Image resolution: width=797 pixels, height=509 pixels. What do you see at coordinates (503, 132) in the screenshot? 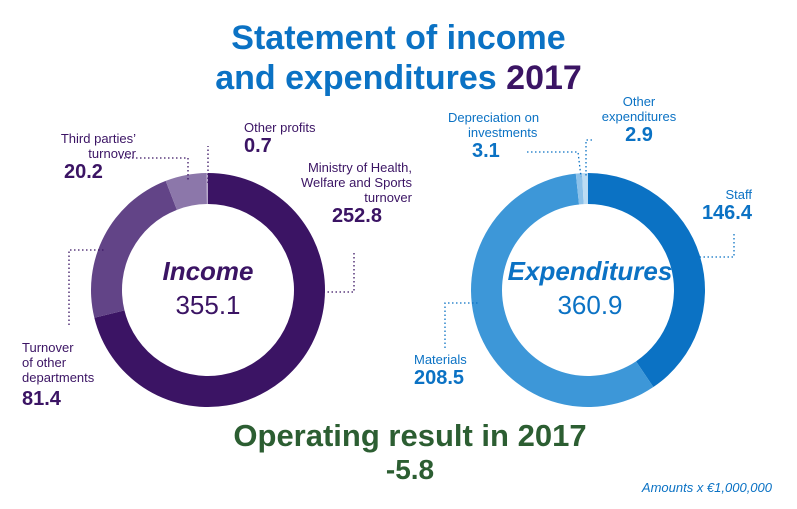
I see `depreciation-name-2: investments` at bounding box center [503, 132].